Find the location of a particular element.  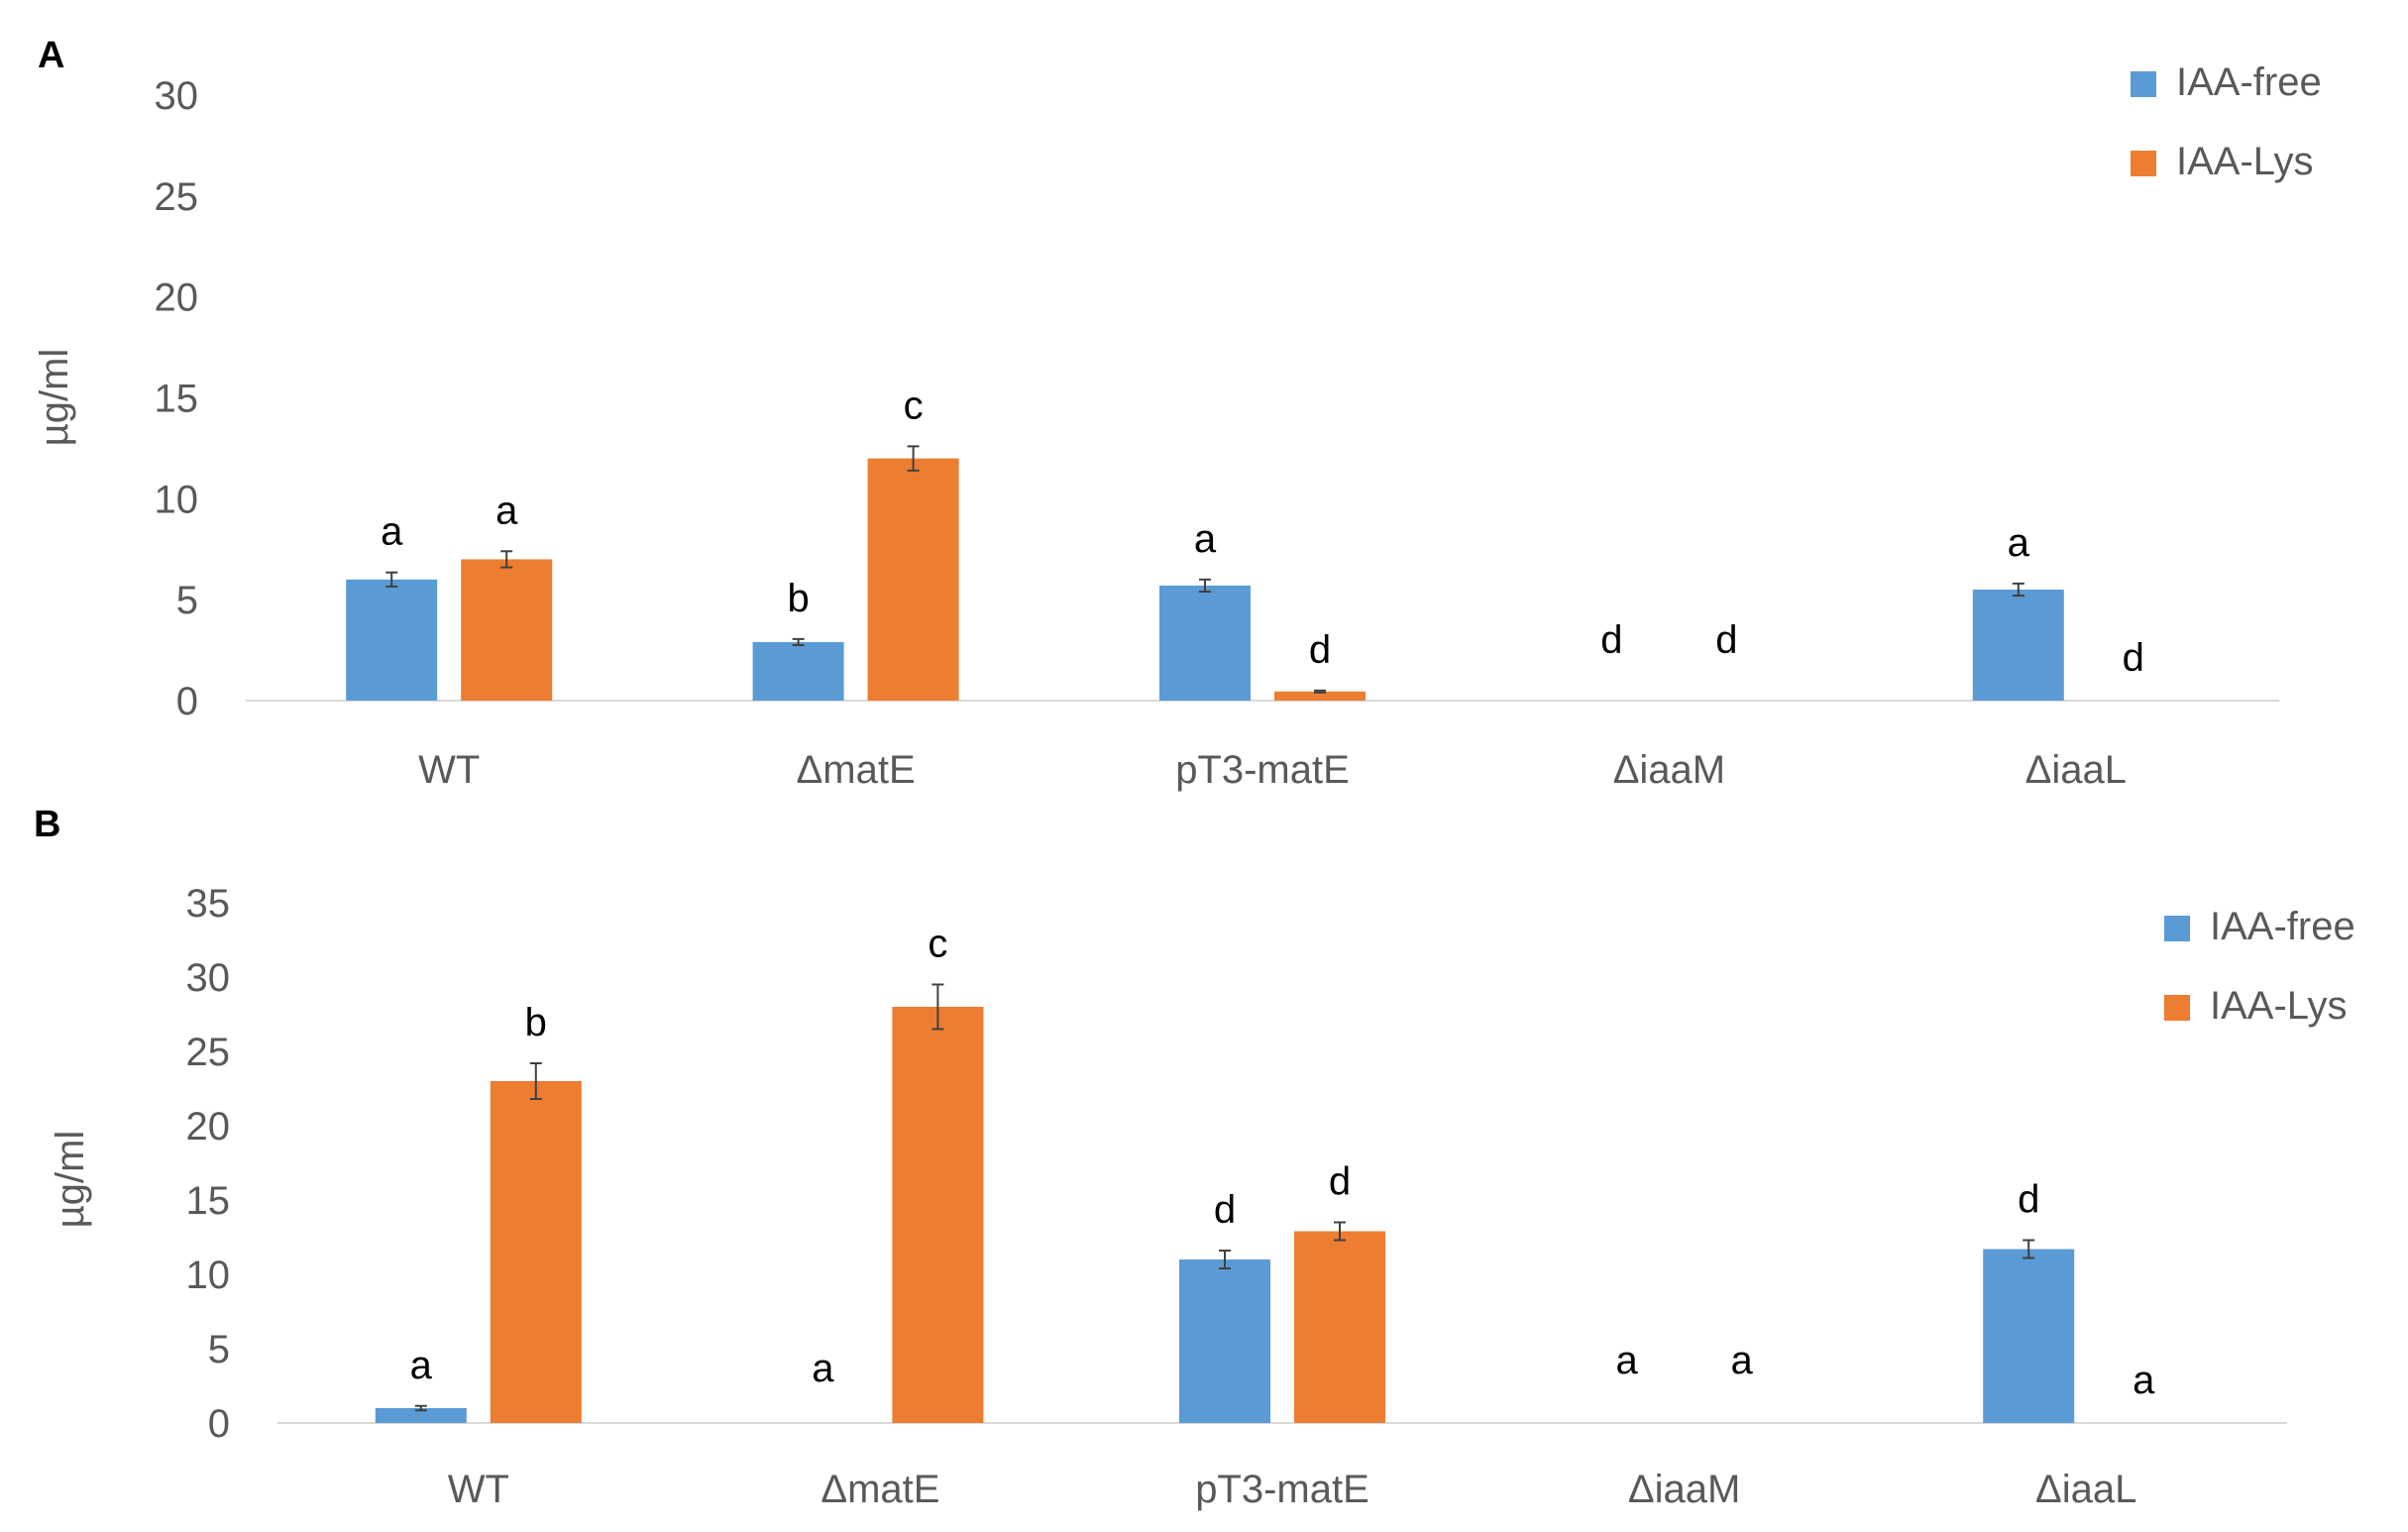

panel-a-x-tick-cat-1: ΔmatE is located at coordinates (856, 770).